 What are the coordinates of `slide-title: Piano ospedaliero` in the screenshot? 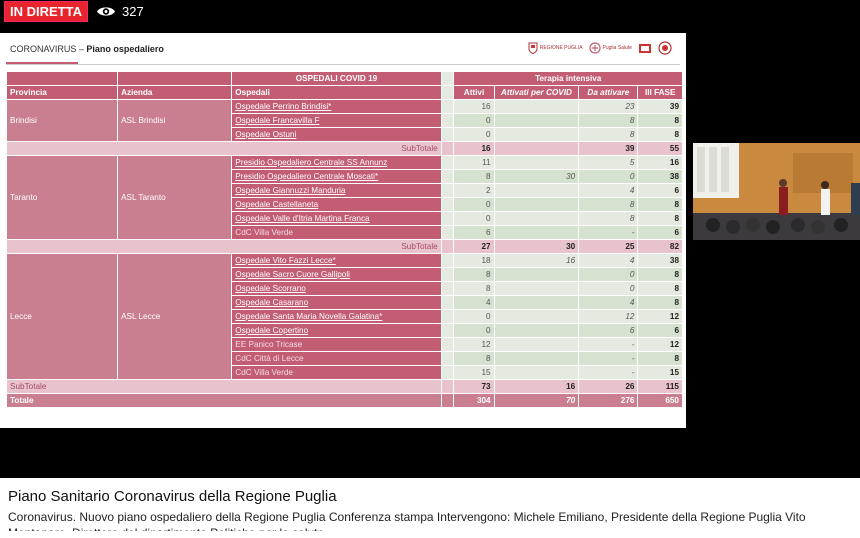 It's located at (125, 49).